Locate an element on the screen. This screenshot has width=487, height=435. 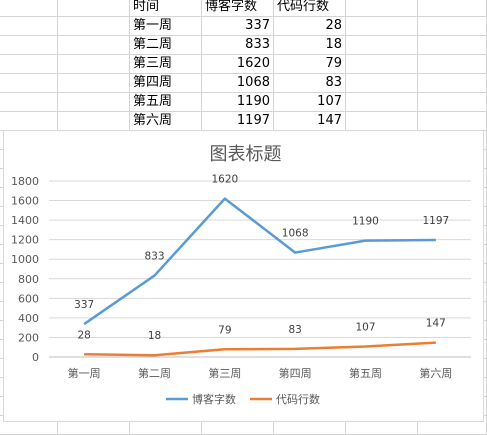
legend-label: 代码行数 is located at coordinates (298, 399).